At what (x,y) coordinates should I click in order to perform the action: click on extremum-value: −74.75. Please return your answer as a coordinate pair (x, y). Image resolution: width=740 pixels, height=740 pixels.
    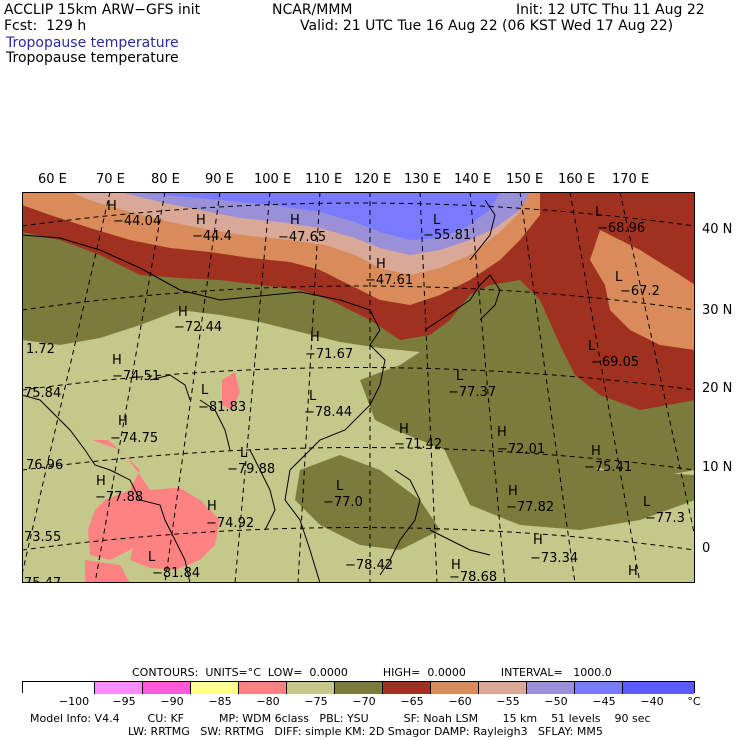
    Looking at the image, I should click on (134, 438).